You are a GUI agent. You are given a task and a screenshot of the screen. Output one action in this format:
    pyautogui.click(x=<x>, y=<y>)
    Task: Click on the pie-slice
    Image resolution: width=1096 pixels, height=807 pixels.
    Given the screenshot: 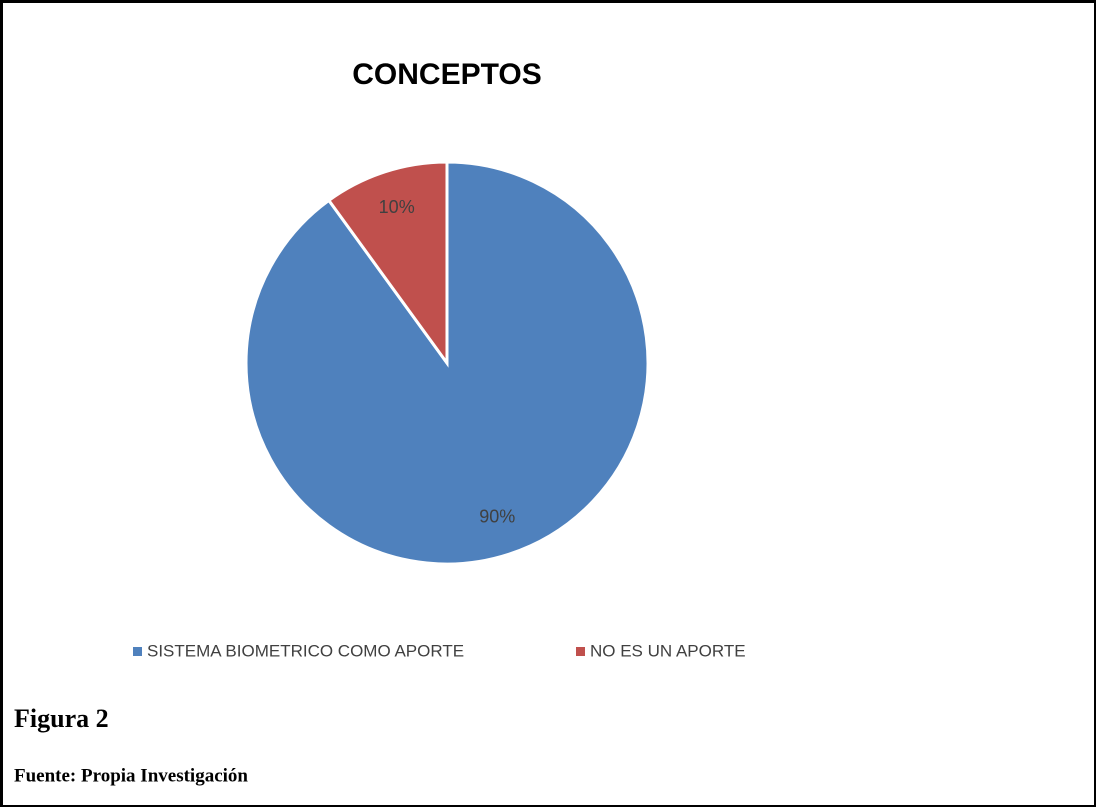 What is the action you would take?
    pyautogui.click(x=387, y=264)
    